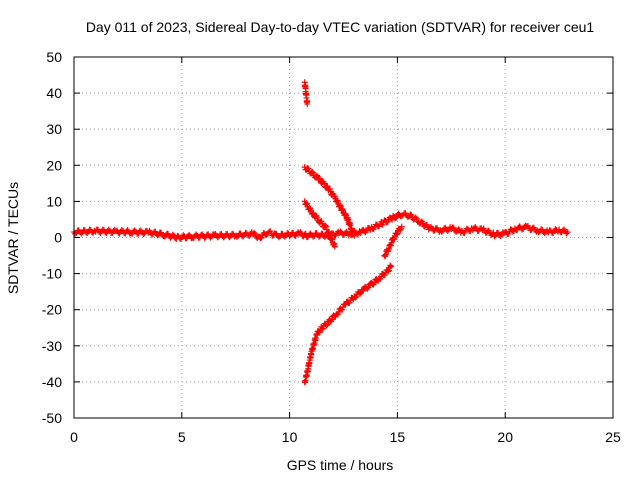  I want to click on x-axis-label: GPS time / hours, so click(340, 465).